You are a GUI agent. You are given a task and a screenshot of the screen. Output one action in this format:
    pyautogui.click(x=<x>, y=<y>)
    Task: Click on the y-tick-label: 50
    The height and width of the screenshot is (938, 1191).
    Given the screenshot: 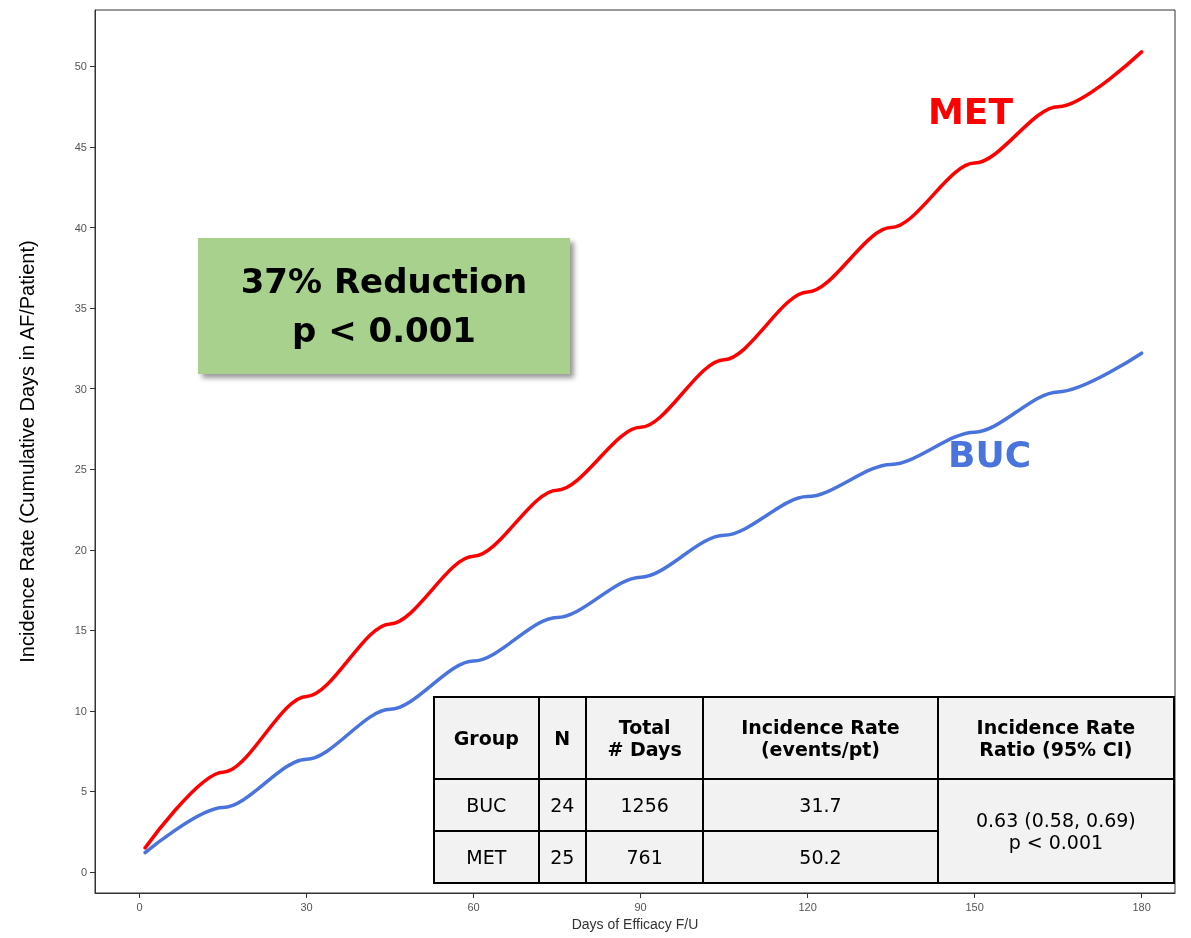 What is the action you would take?
    pyautogui.click(x=80, y=66)
    